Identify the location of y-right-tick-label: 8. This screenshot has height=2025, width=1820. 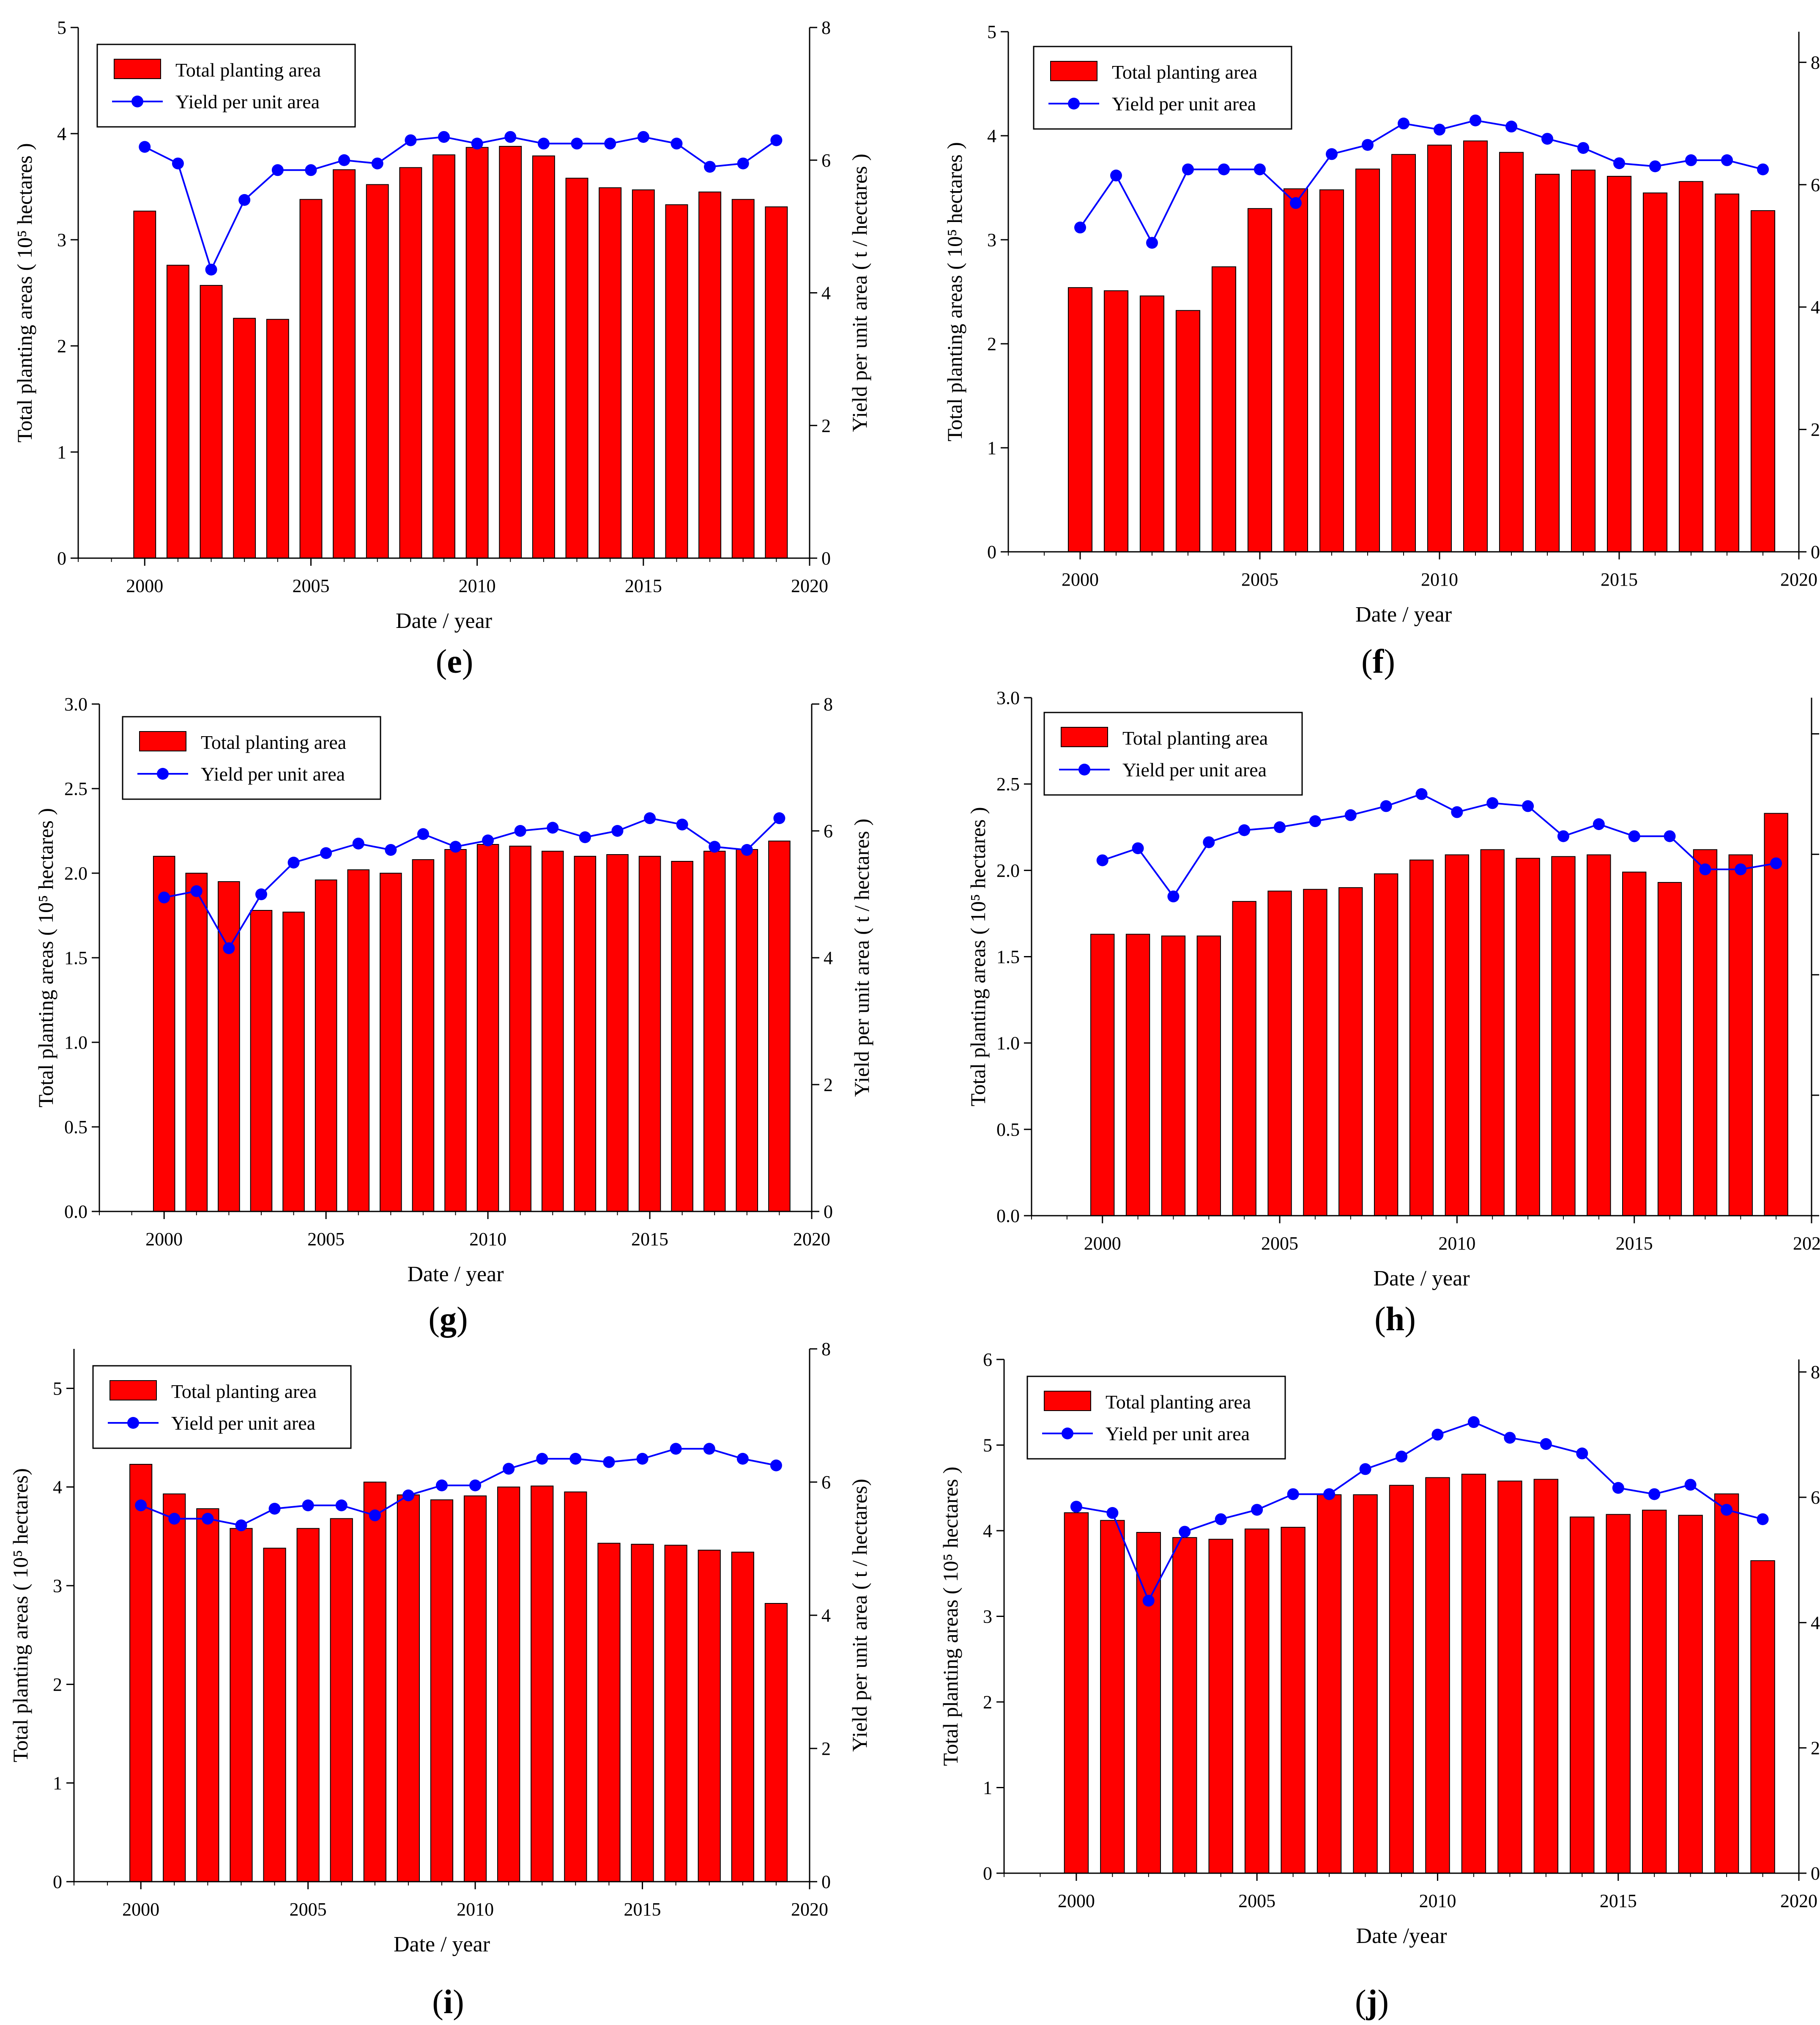
(826, 27).